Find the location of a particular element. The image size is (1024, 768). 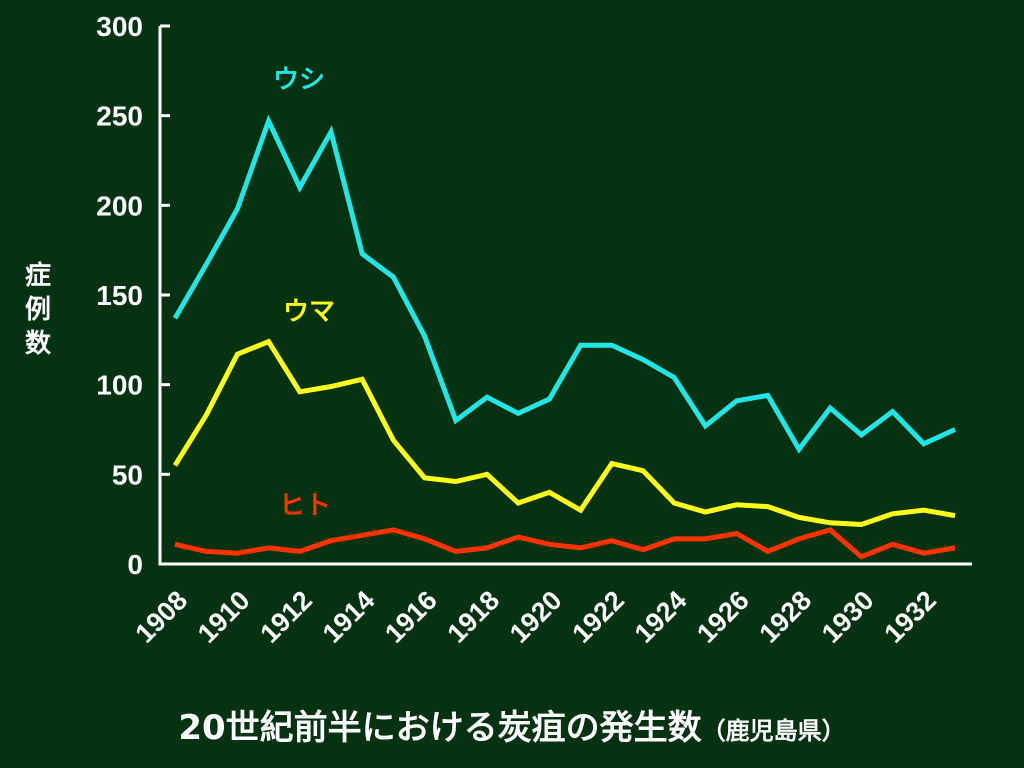

y-tick-label: 250 is located at coordinates (119, 116).